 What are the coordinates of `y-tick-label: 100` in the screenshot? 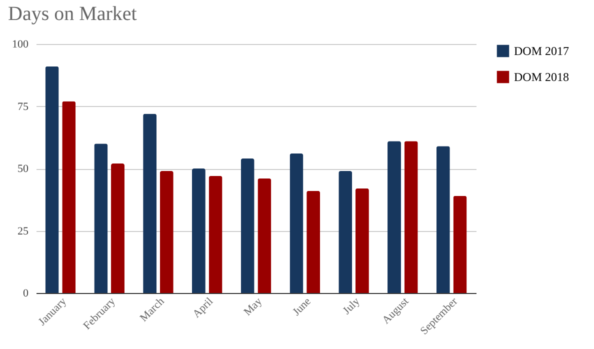 It's located at (20, 44).